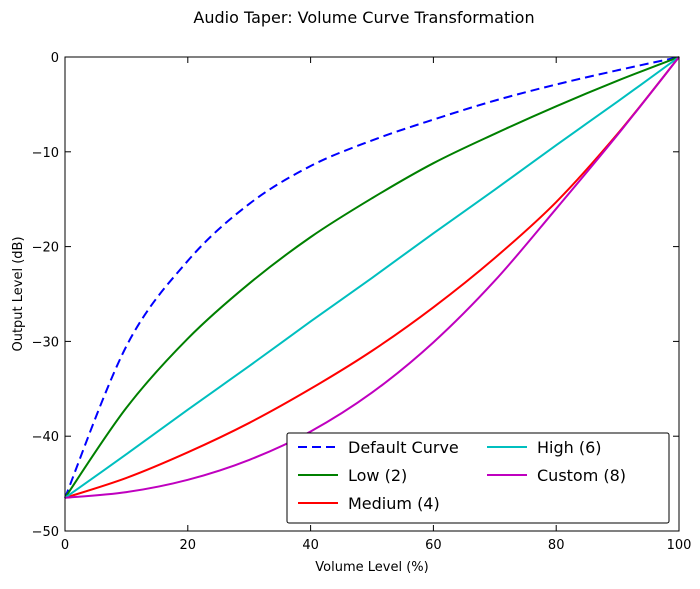 The height and width of the screenshot is (589, 700). Describe the element at coordinates (371, 567) in the screenshot. I see `x-axis-label: Volume Level (%)` at that location.